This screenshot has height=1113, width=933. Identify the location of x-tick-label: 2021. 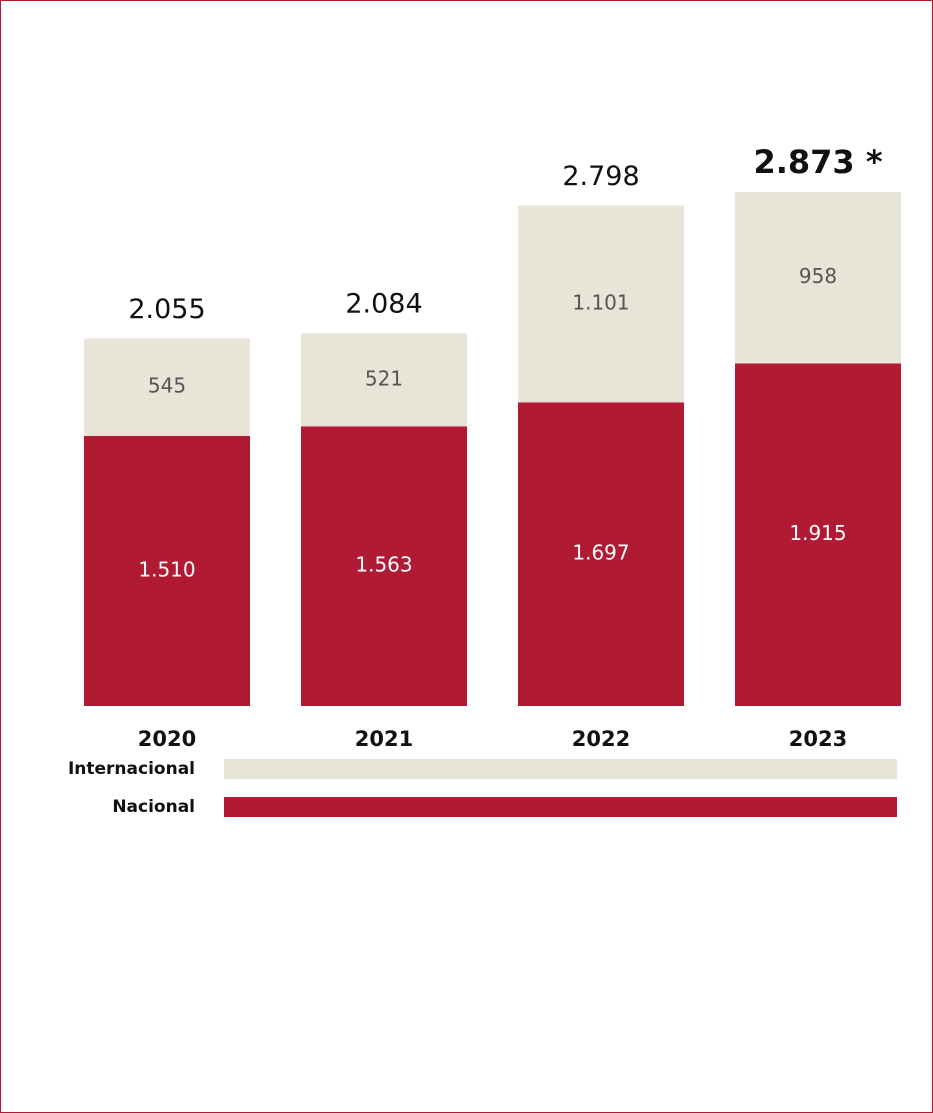
(384, 739).